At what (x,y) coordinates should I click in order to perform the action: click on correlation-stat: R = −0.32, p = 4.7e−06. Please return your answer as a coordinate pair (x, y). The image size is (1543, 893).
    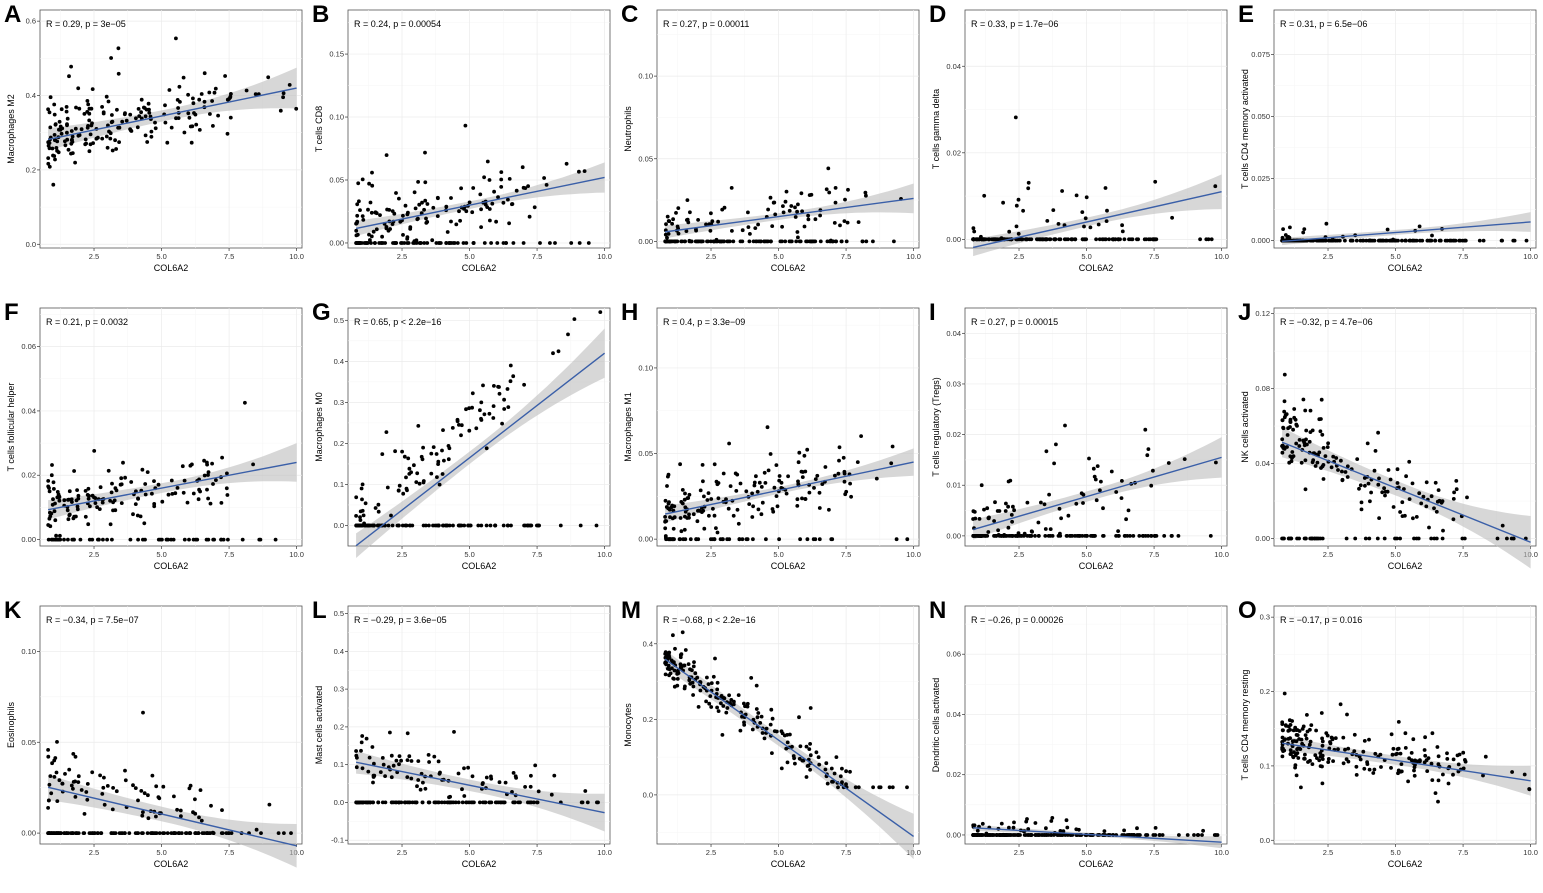
    Looking at the image, I should click on (1326, 322).